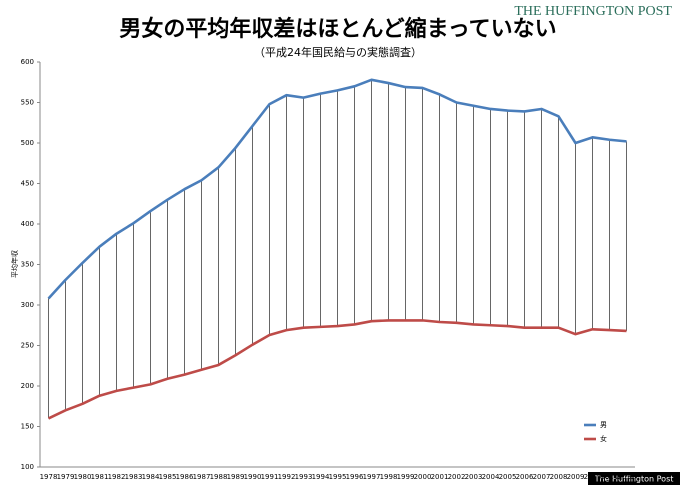 This screenshot has width=680, height=485. What do you see at coordinates (270, 477) in the screenshot?
I see `x-tick-label: 1991` at bounding box center [270, 477].